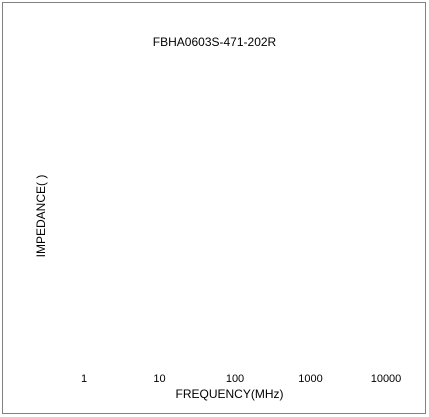 This screenshot has height=417, width=429. I want to click on y-axis-label: IMPEDANCE( ), so click(41, 216).